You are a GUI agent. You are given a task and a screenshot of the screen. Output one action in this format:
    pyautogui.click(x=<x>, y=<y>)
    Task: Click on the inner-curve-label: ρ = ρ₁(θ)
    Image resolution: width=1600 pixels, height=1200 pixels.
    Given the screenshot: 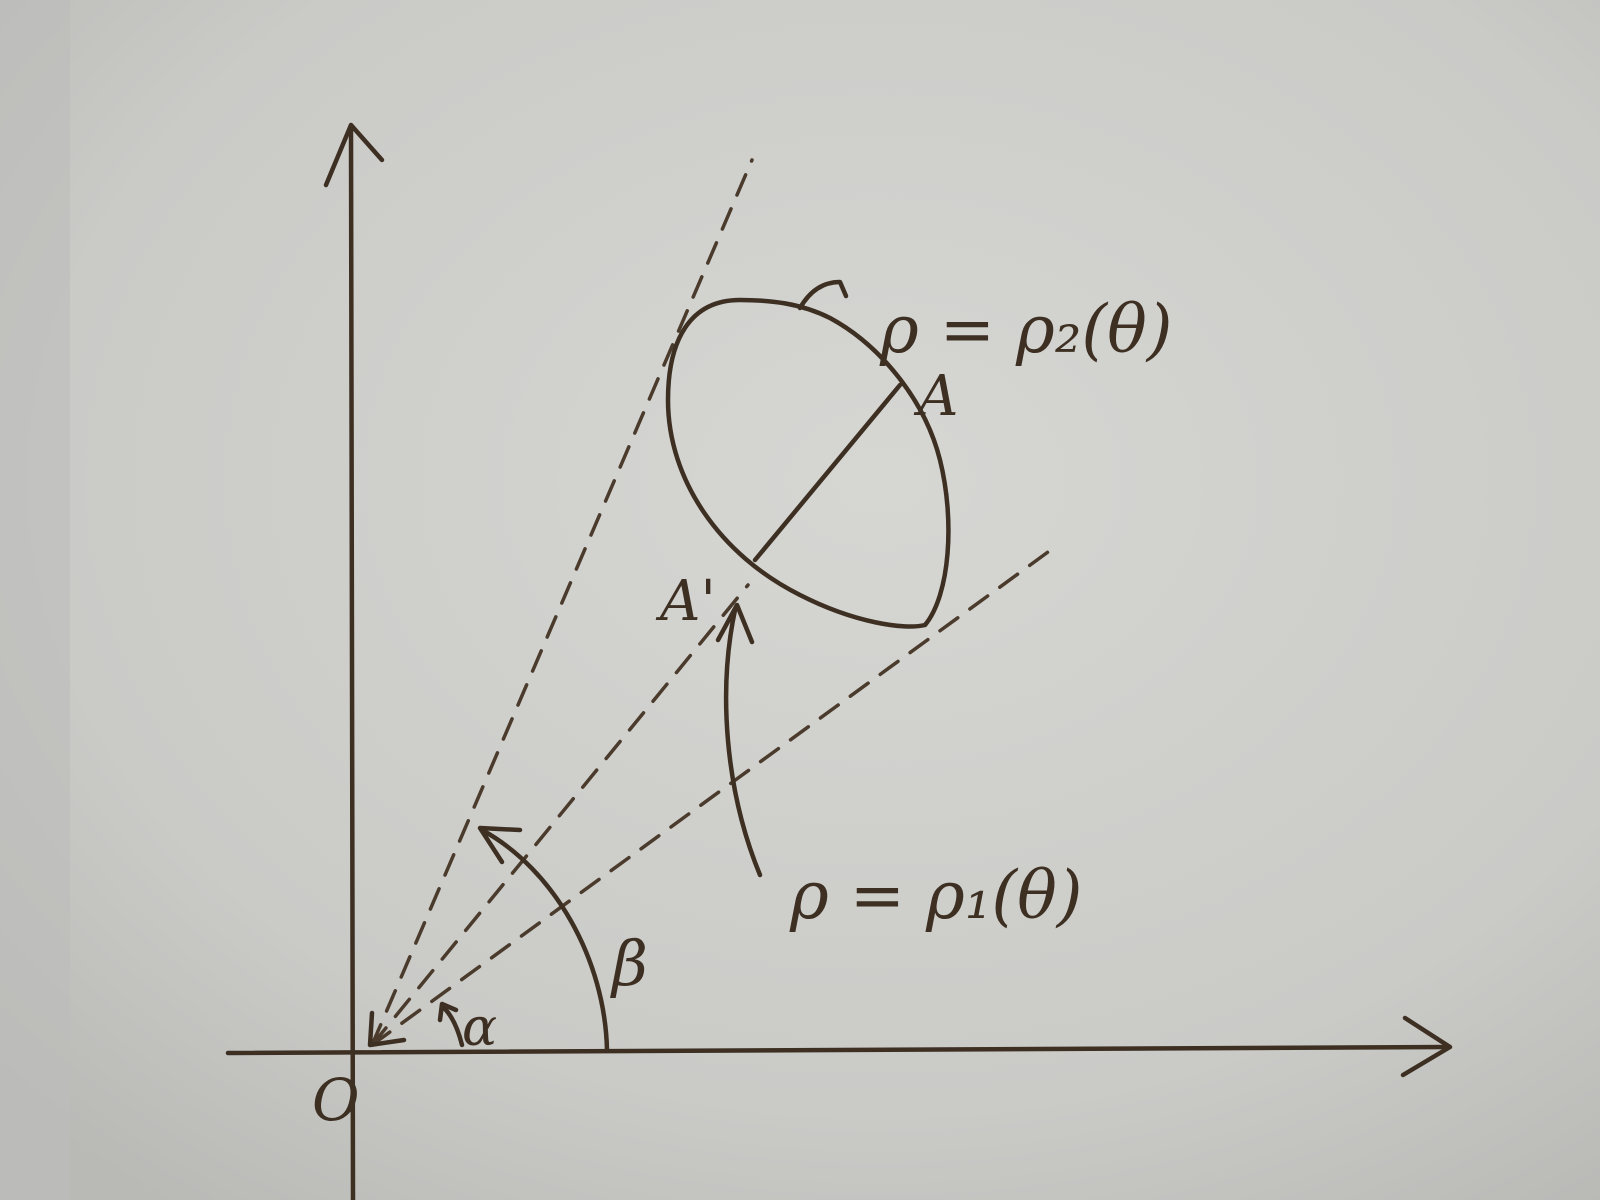 What is the action you would take?
    pyautogui.click(x=936, y=895)
    